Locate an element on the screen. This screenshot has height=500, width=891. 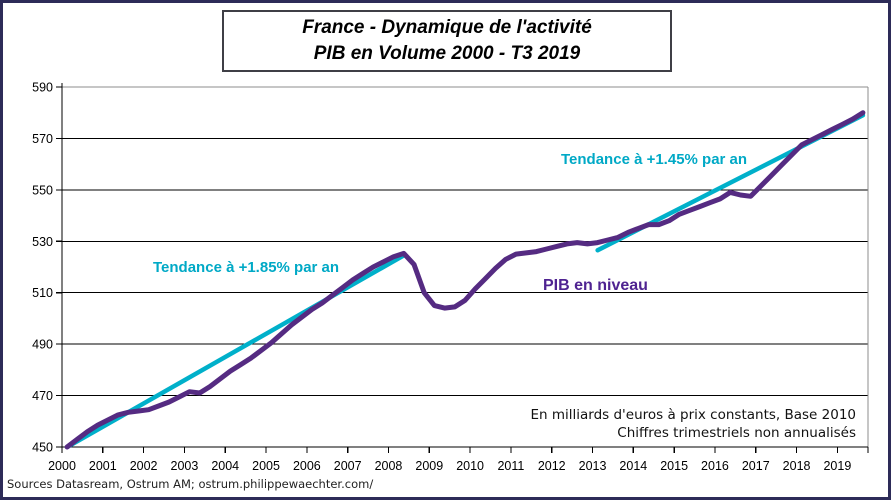
x-tick-label: 2004 is located at coordinates (225, 466).